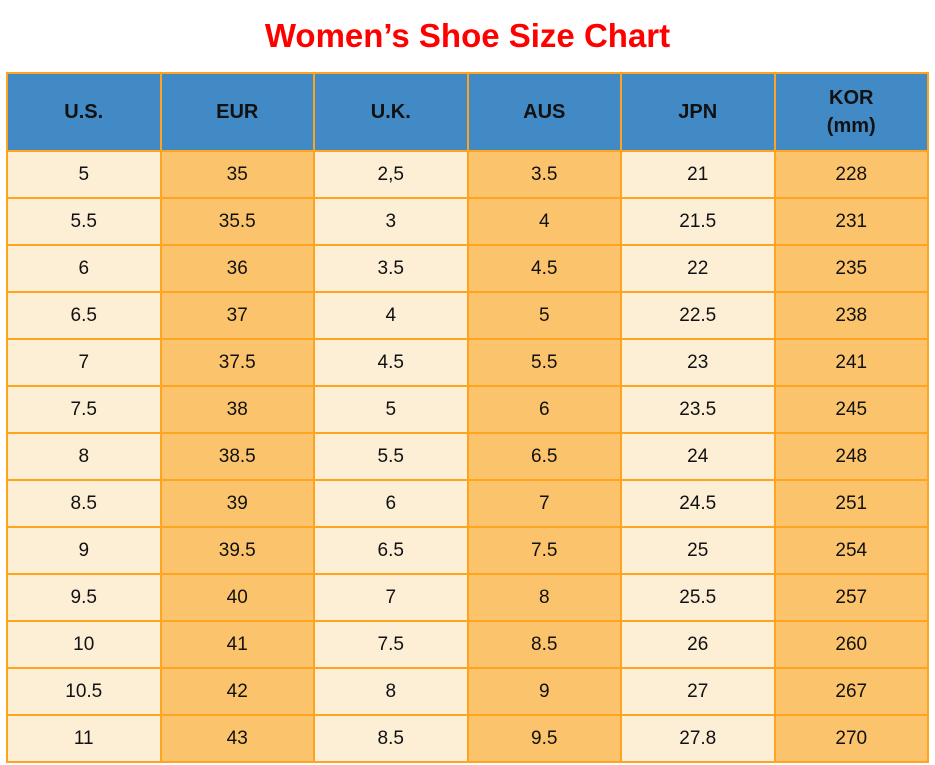 This screenshot has width=935, height=765. I want to click on table-cell: 22.5, so click(698, 315).